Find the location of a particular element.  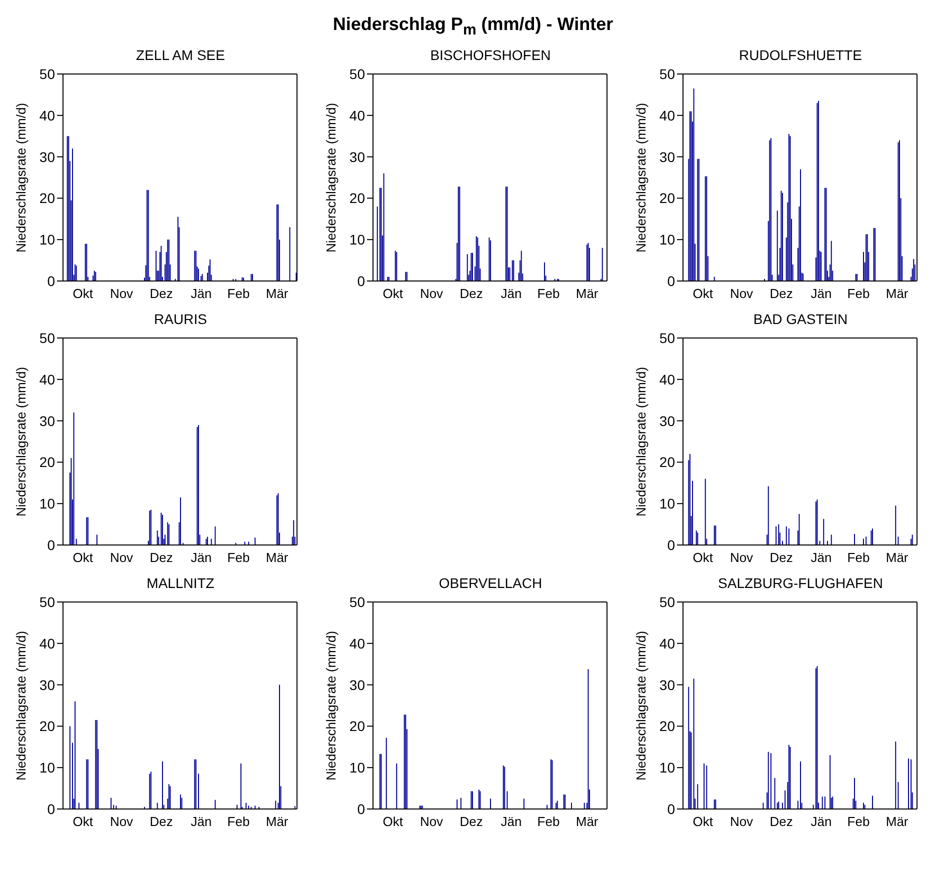

text: Niederschlag P$_{m}$ (mm/d) - Winter is located at coordinates (473, 27).